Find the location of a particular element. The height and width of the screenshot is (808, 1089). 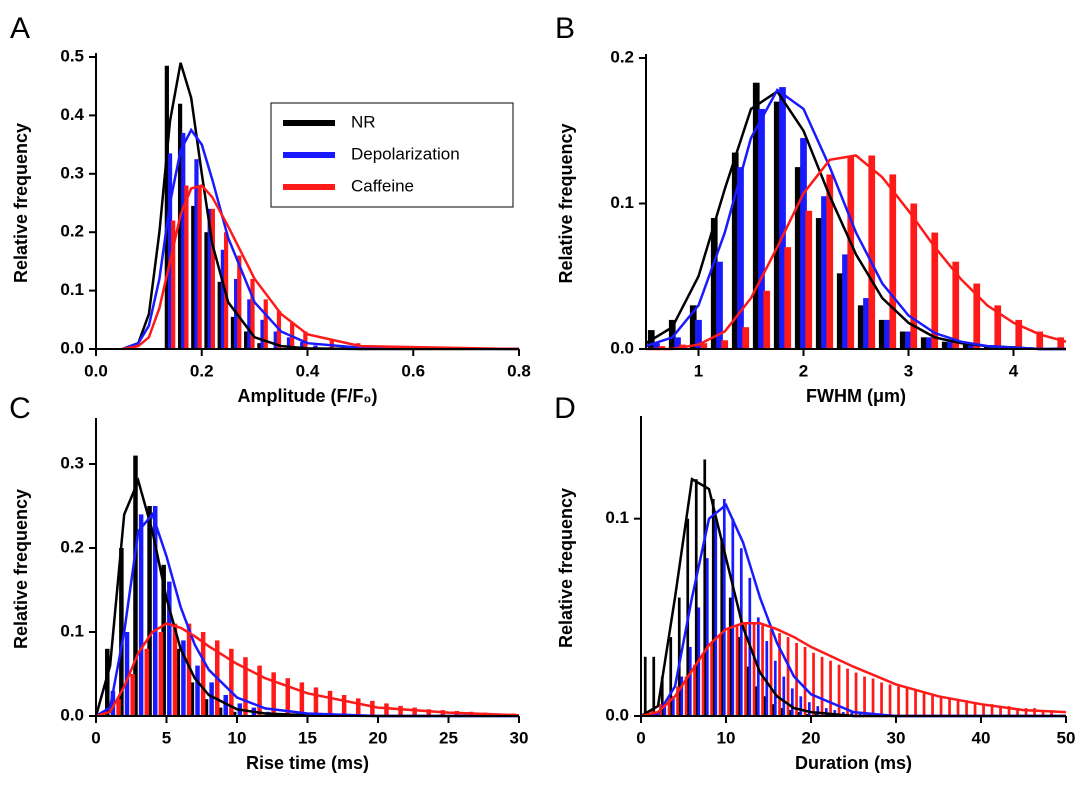

x-tick-label: 3 is located at coordinates (908, 370).